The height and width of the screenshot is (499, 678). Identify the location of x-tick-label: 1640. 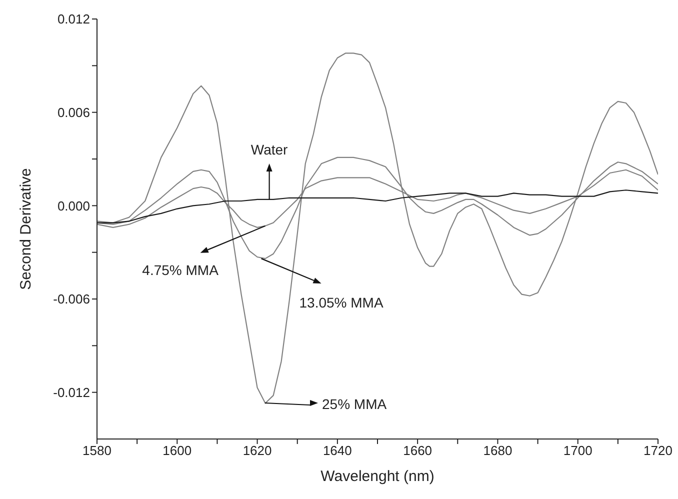
(337, 450).